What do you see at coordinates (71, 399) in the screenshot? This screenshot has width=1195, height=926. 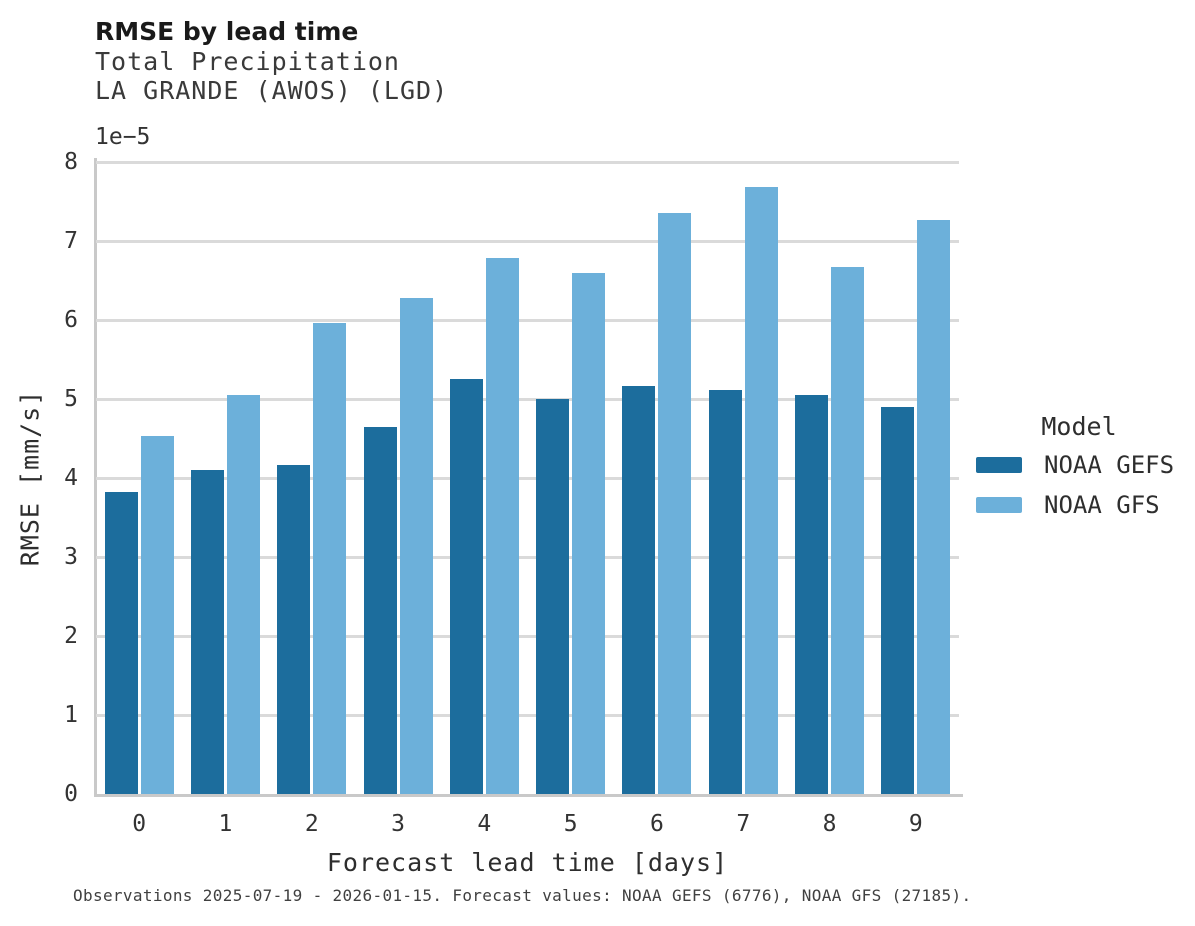 I see `y-tick-label-5: 5` at bounding box center [71, 399].